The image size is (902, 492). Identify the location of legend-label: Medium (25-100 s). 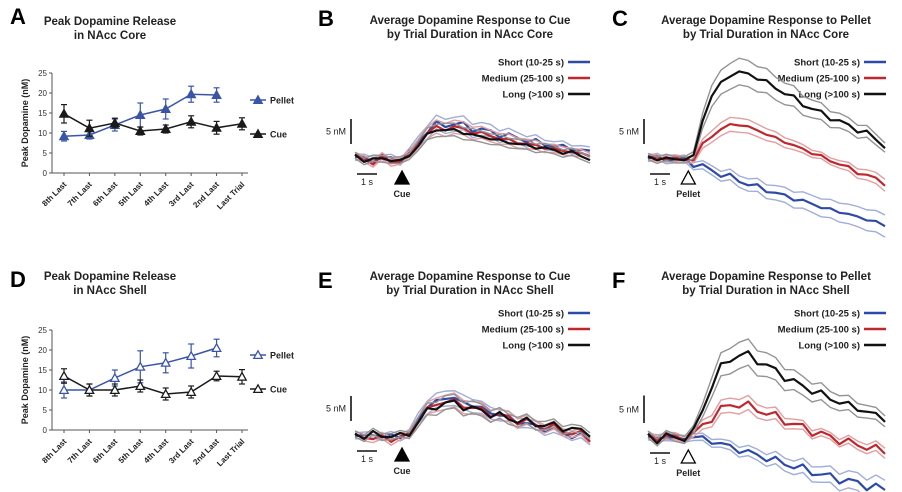
(523, 79).